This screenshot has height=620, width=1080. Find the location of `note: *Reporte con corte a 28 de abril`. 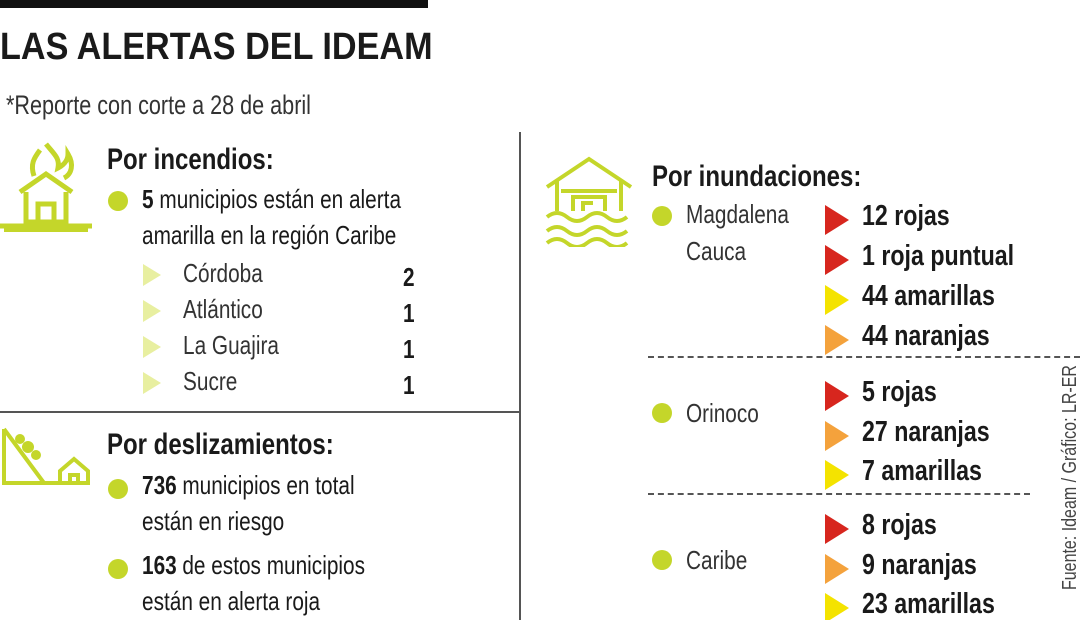

note: *Reporte con corte a 28 de abril is located at coordinates (158, 105).